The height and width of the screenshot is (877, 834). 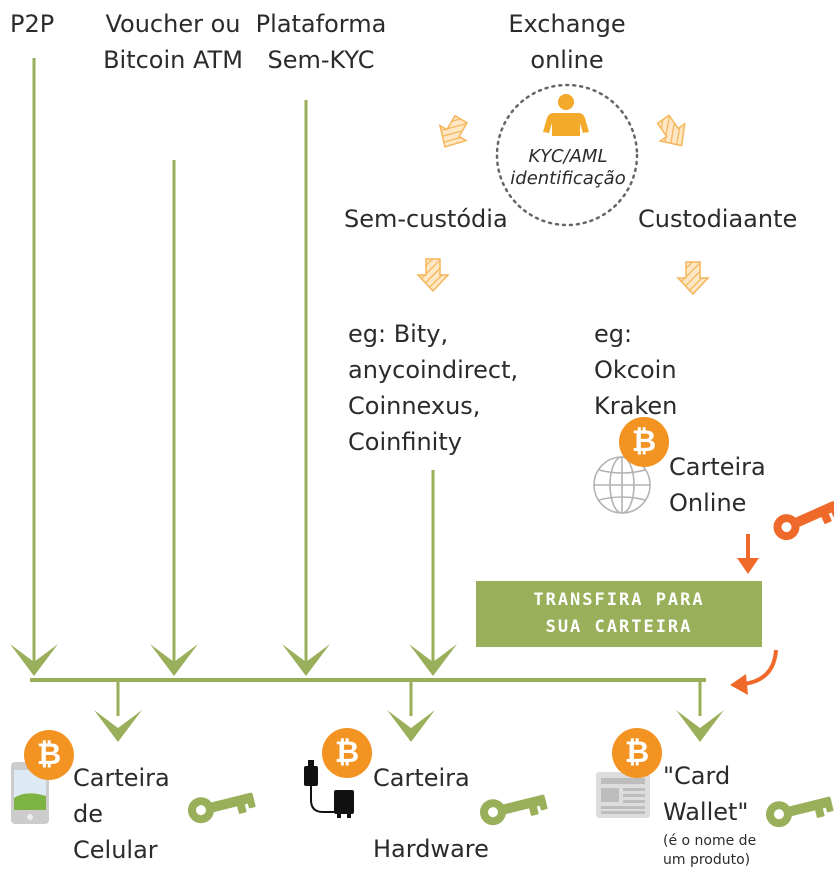 I want to click on transfer-banner: TRANSFIRA PARA SUA CARTEIRA, so click(x=619, y=614).